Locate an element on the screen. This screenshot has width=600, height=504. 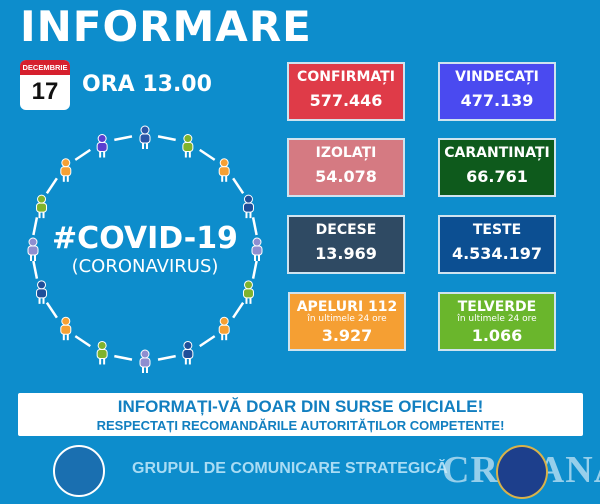
calendar-icon: DECEMBRIE 17 is located at coordinates (45, 85).